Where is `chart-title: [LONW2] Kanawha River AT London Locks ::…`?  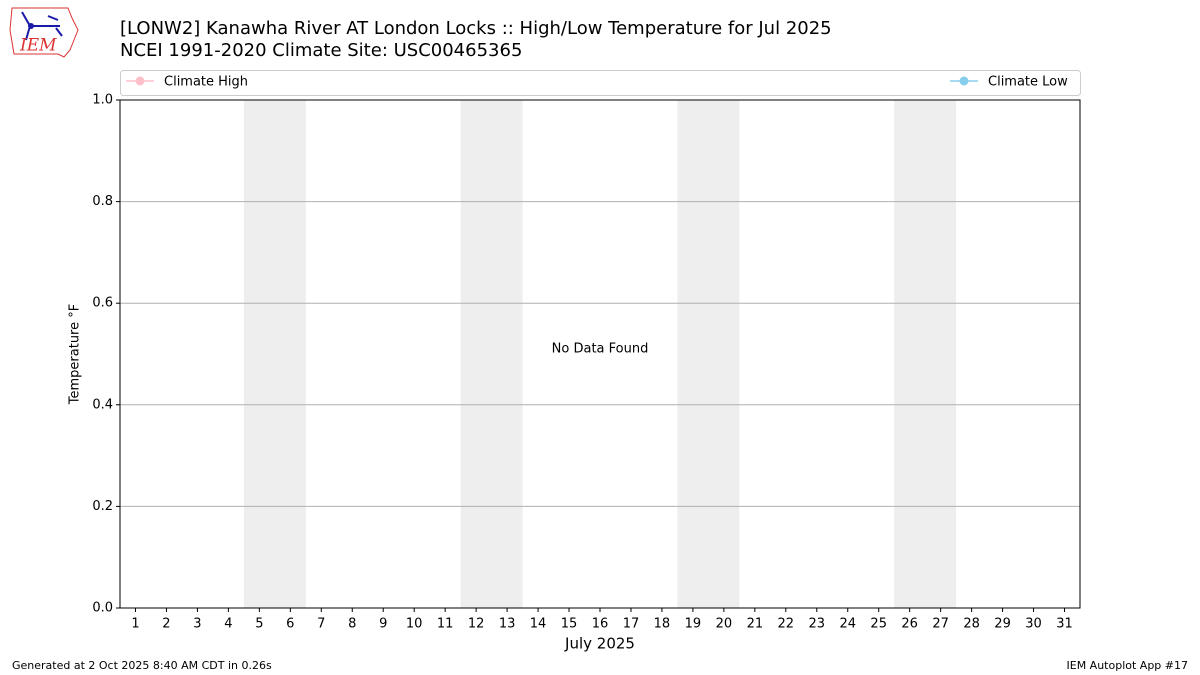
chart-title: [LONW2] Kanawha River AT London Locks ::… is located at coordinates (476, 28).